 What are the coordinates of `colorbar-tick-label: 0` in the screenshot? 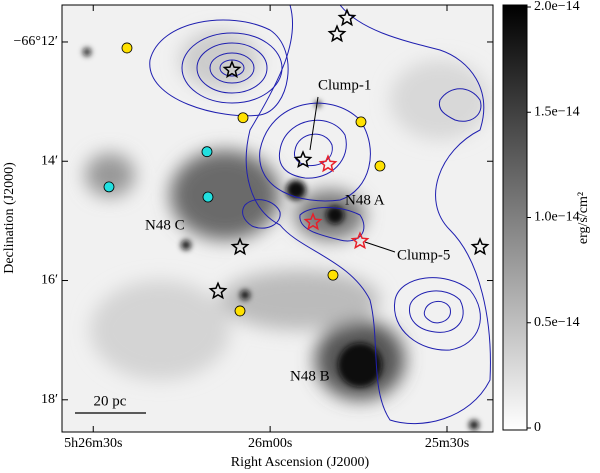 It's located at (537, 427).